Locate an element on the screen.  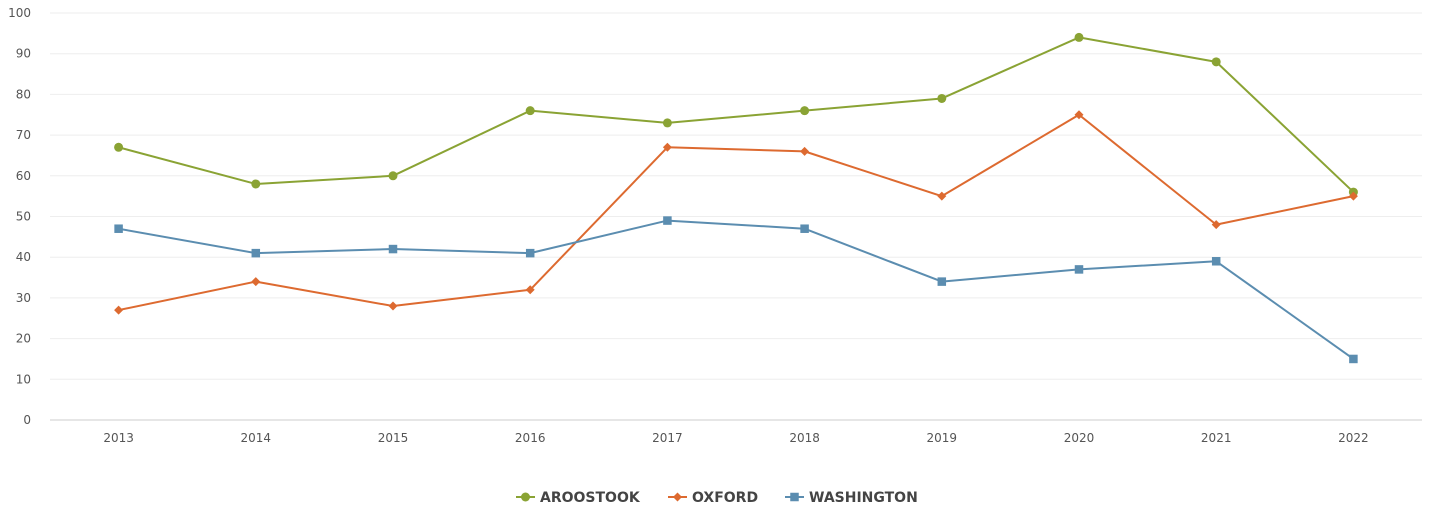
legend-item-aroostook: AROOSTOOK is located at coordinates (578, 498).